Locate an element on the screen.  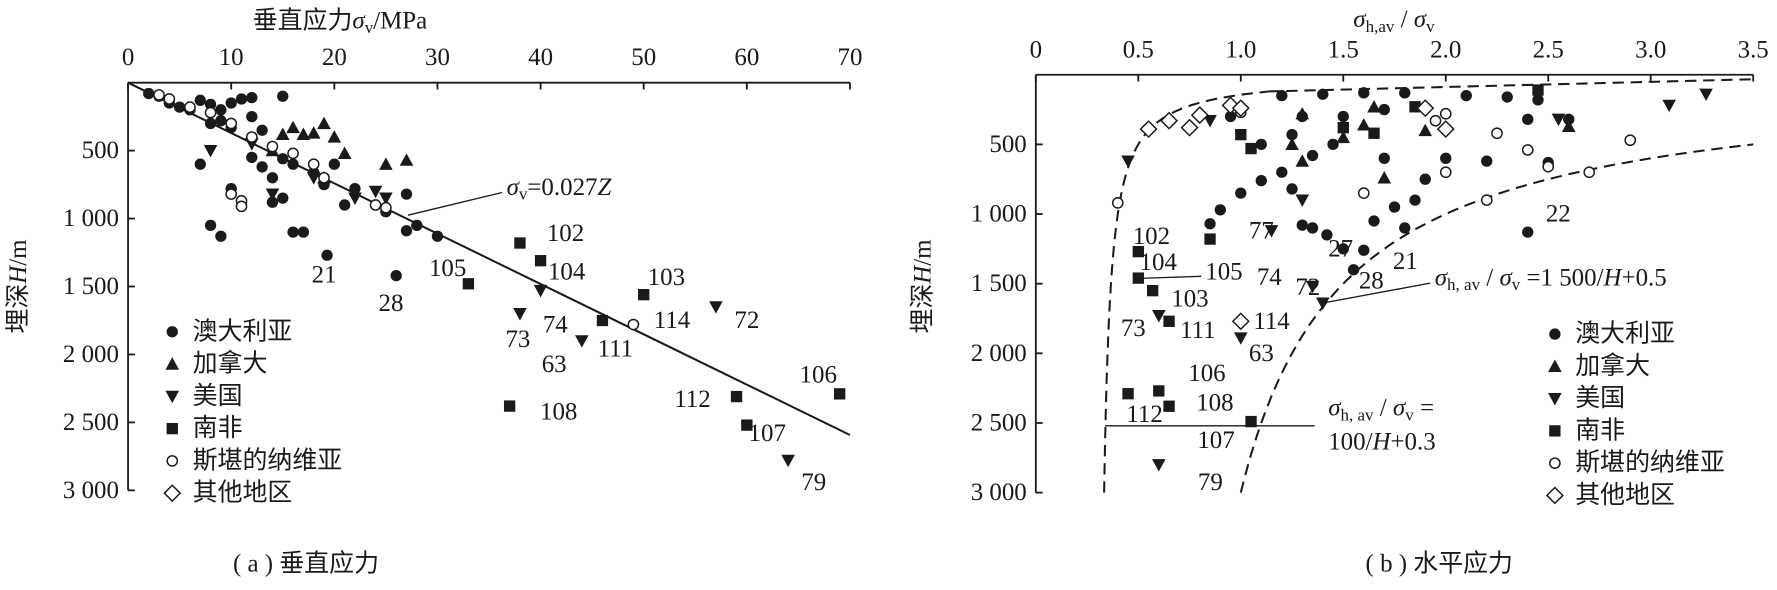
caption: ( b ) 水平应力 is located at coordinates (1439, 563).